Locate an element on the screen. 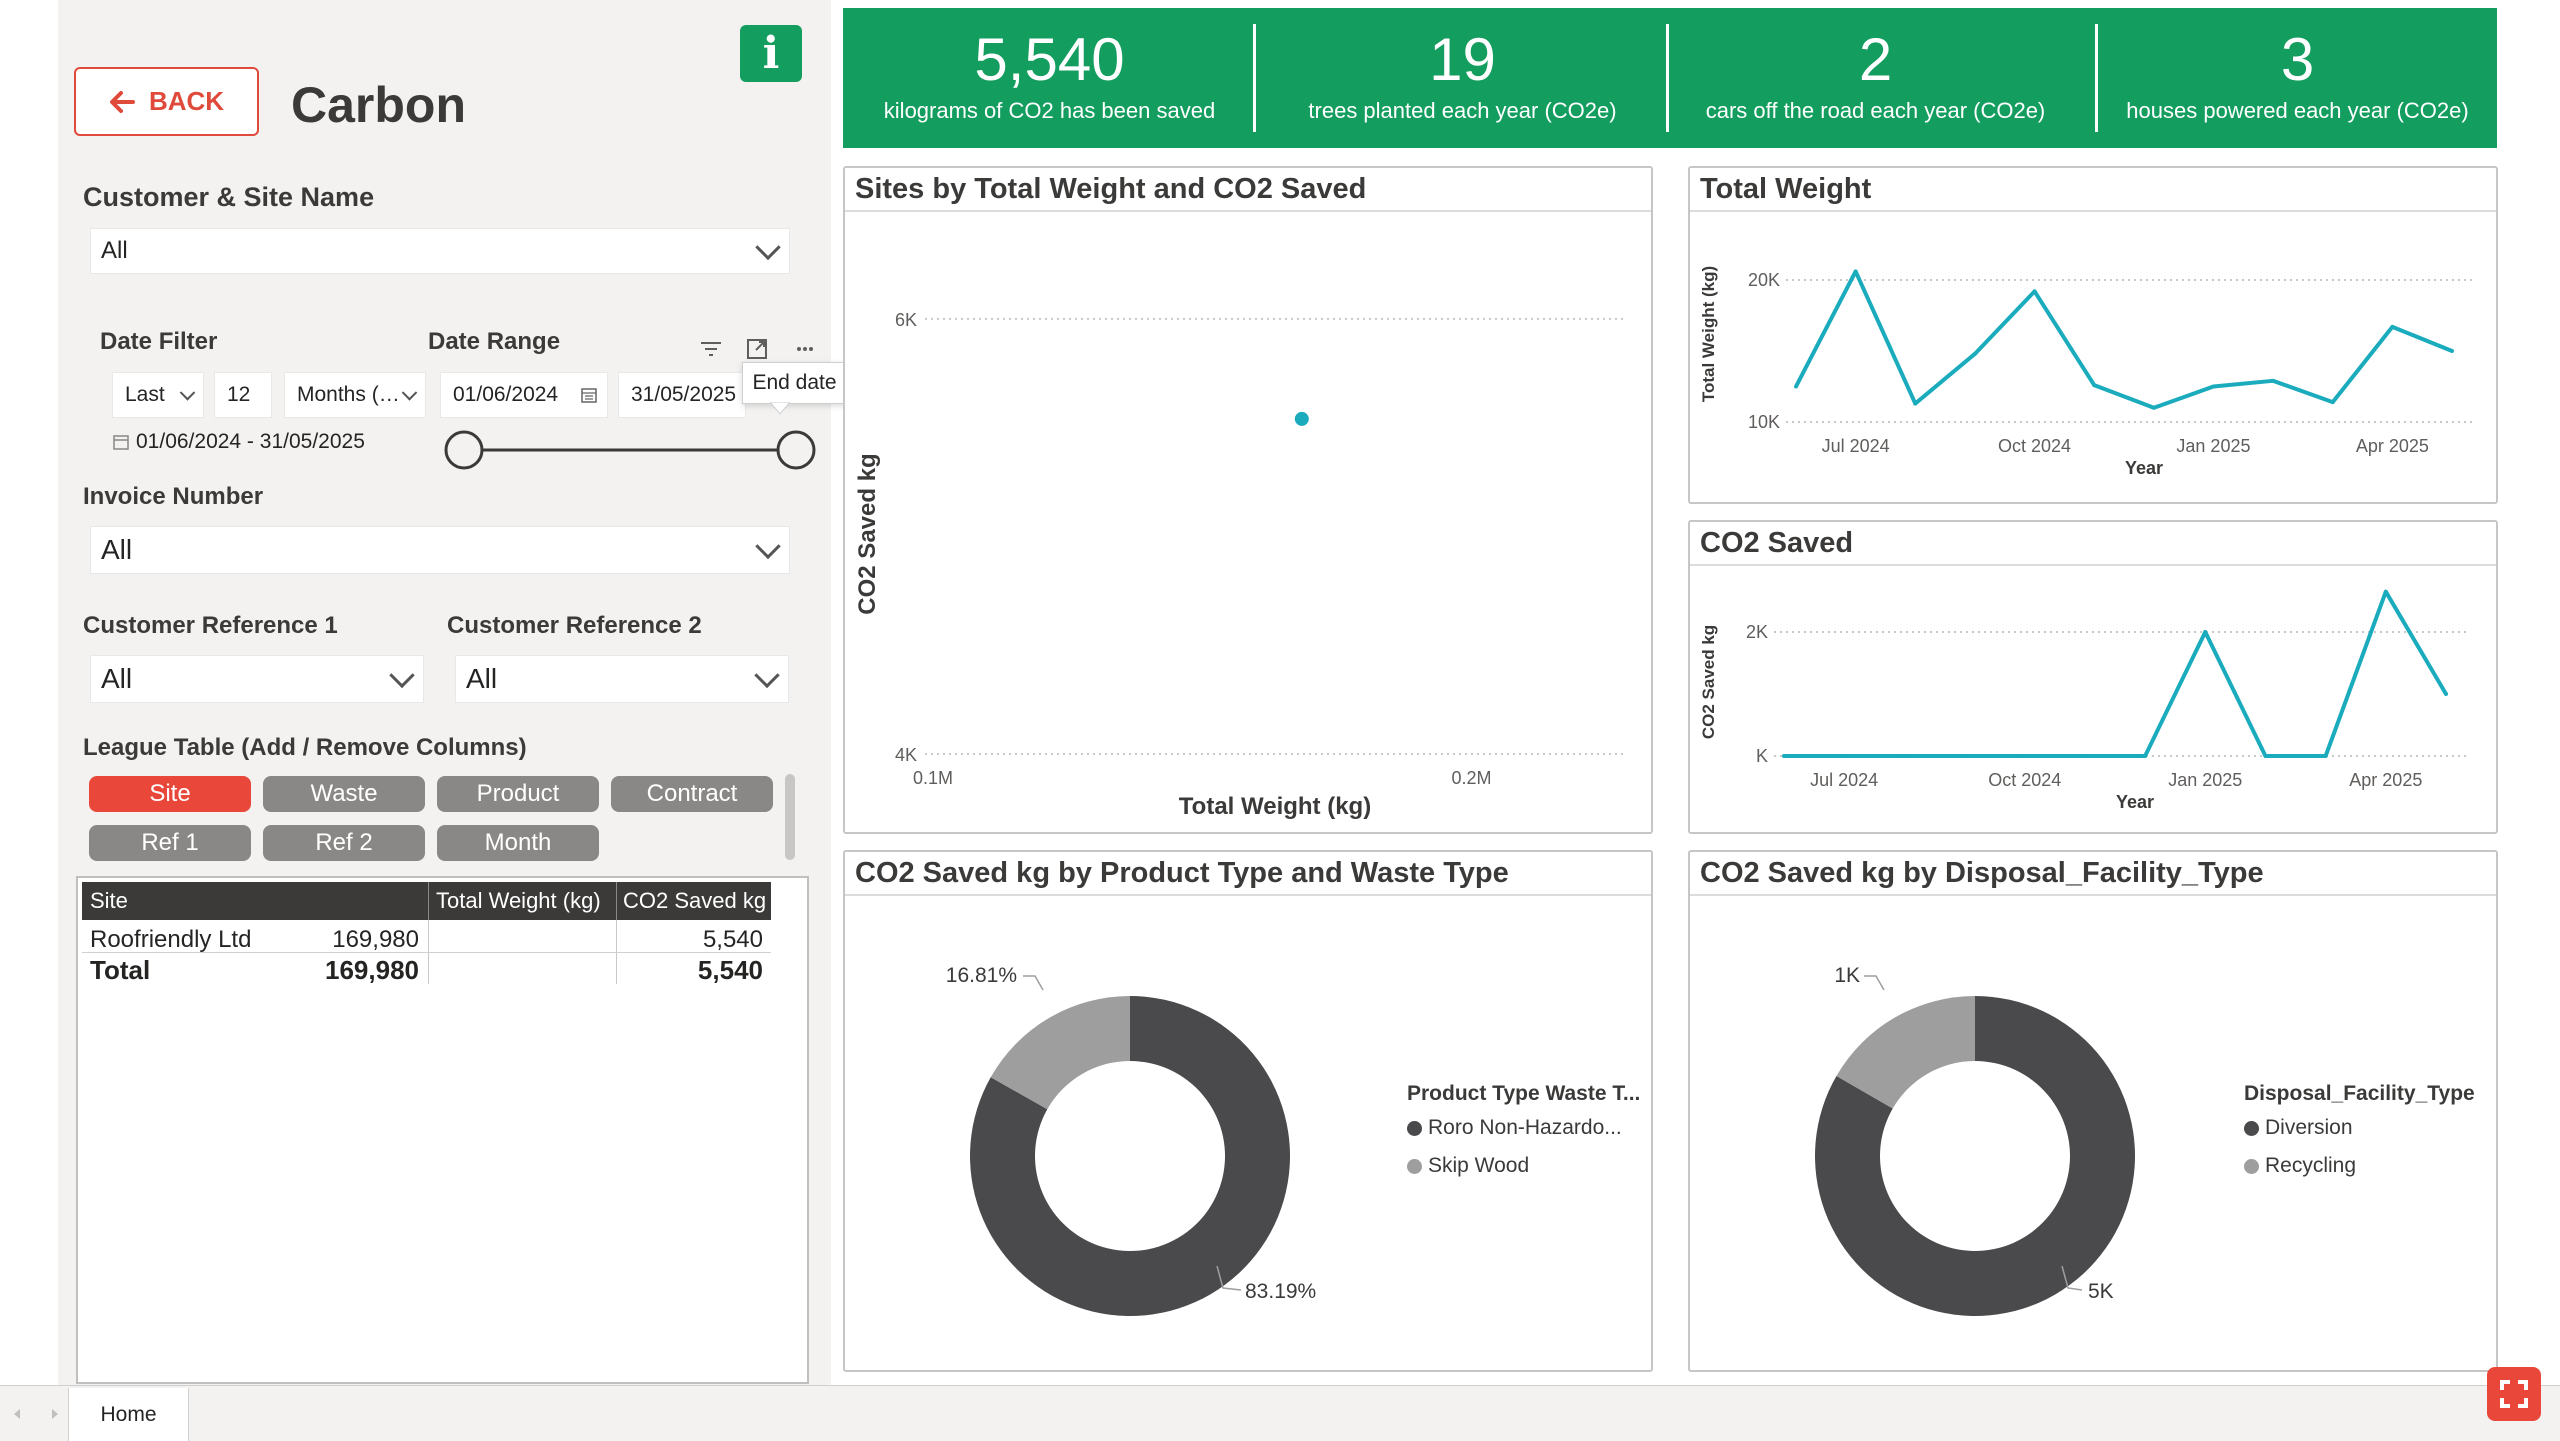 Image resolution: width=2560 pixels, height=1441 pixels. customer-site-dropdown: All is located at coordinates (440, 251).